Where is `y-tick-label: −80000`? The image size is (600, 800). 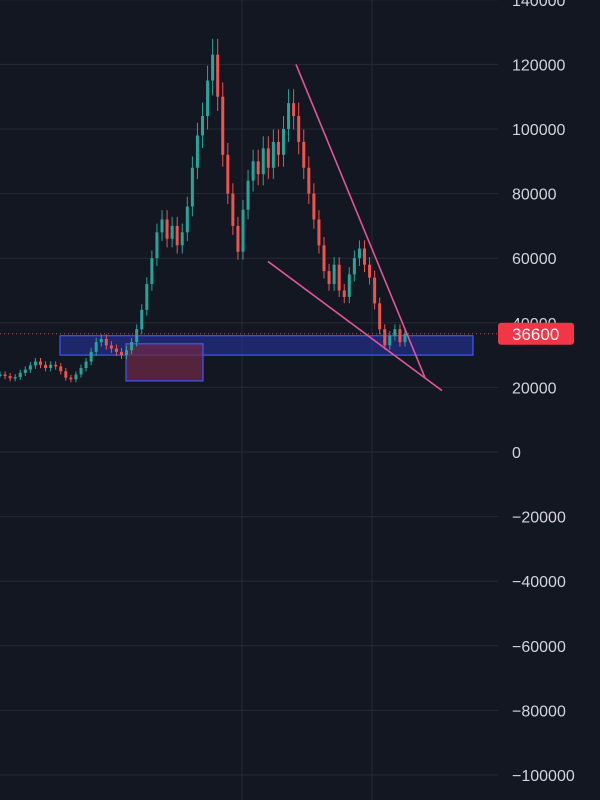 y-tick-label: −80000 is located at coordinates (539, 711).